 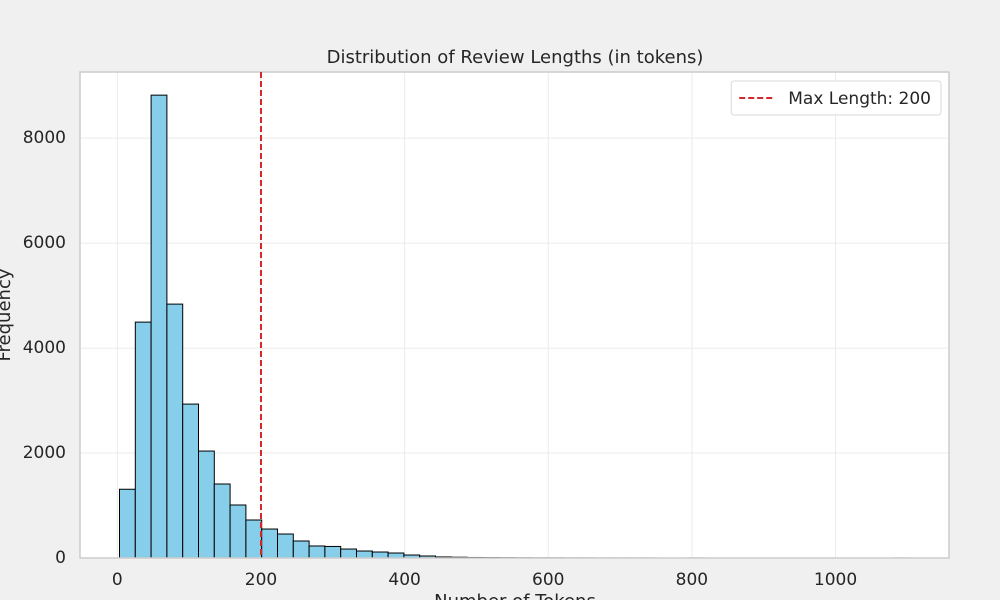 I want to click on x-tick-label: 600, so click(x=548, y=580).